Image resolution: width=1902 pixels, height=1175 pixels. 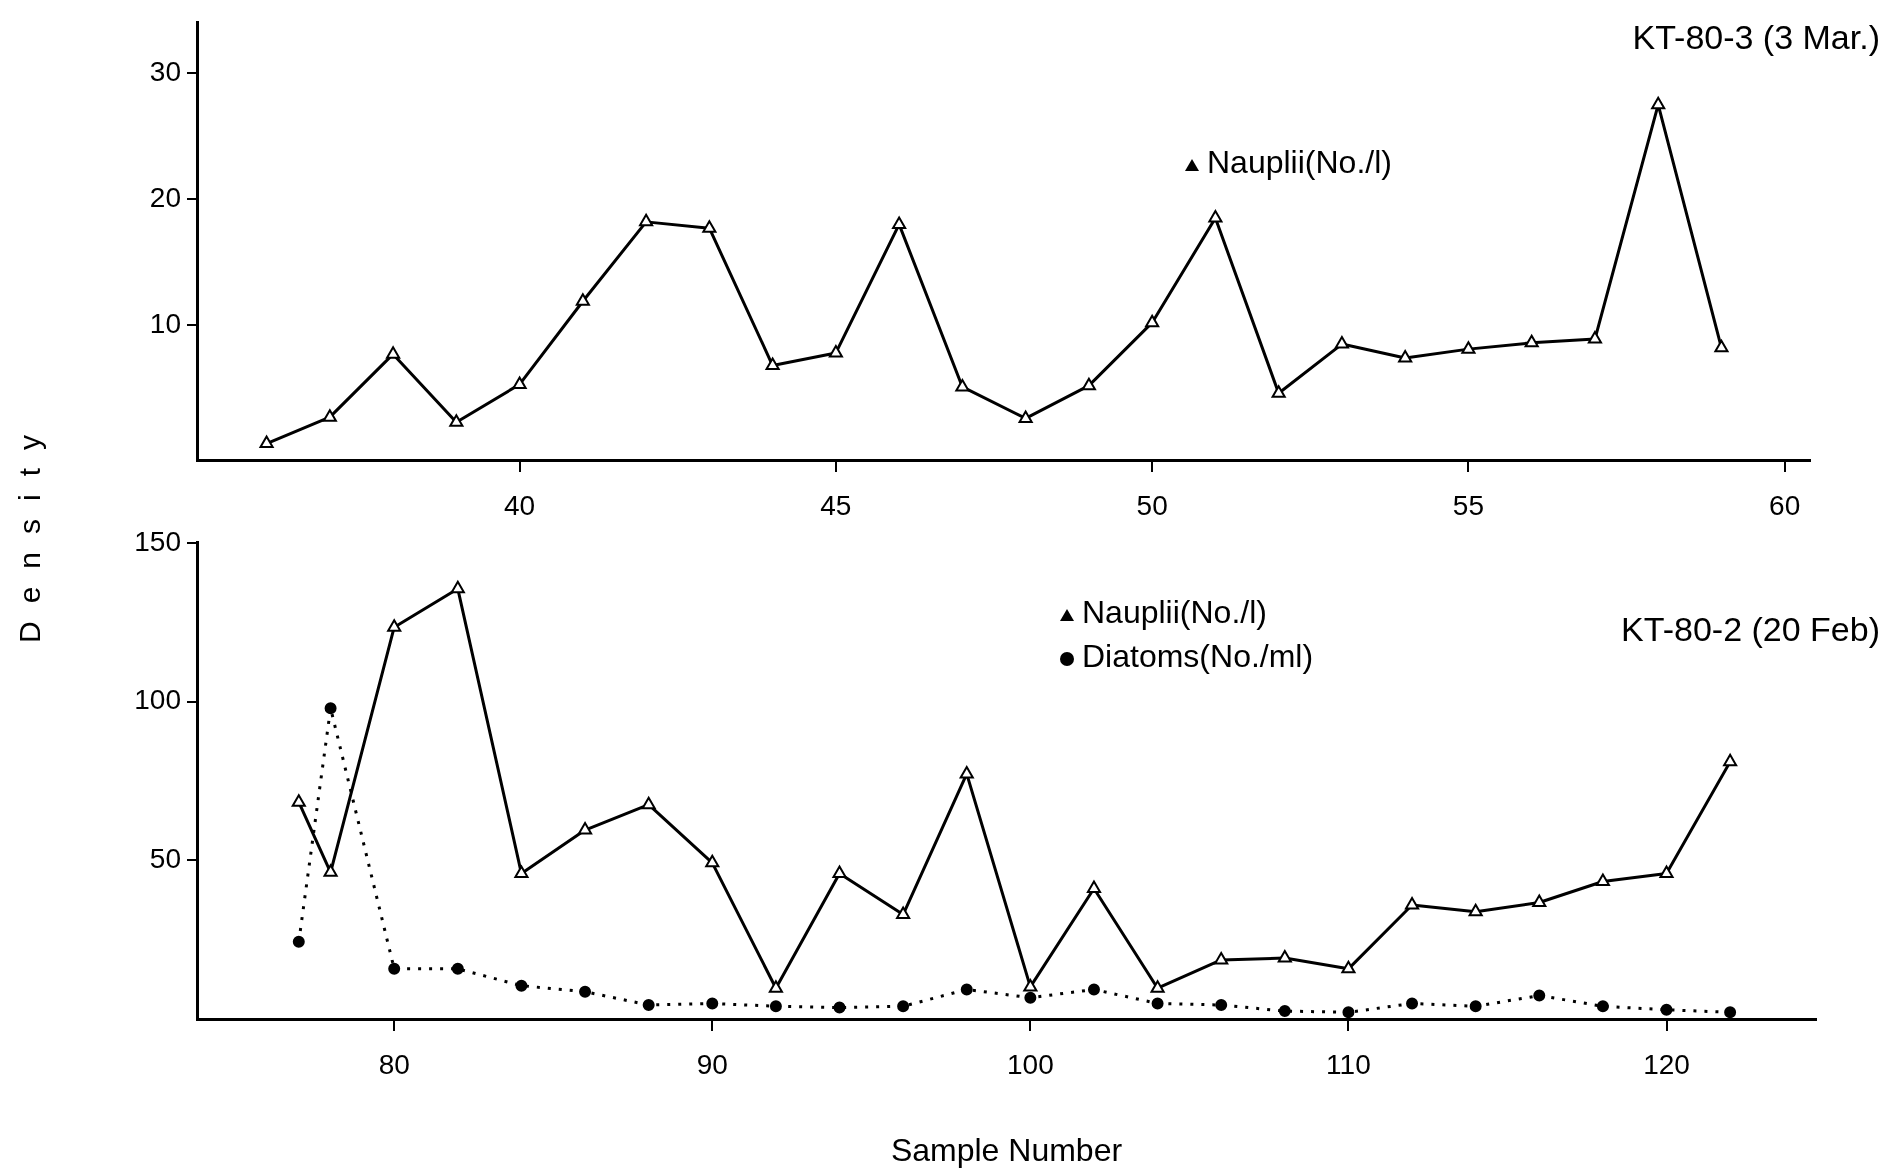 What do you see at coordinates (712, 1064) in the screenshot?
I see `x-tick-label: 90` at bounding box center [712, 1064].